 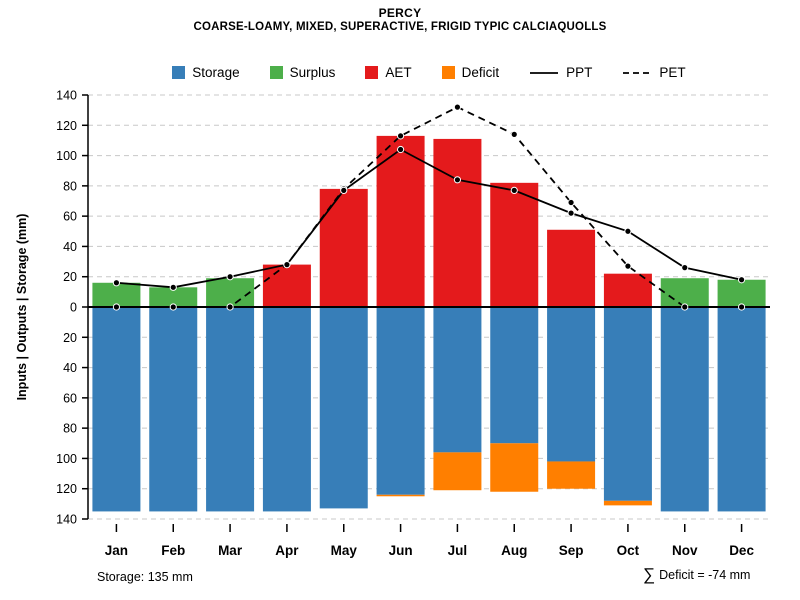 I want to click on legend-item-aet: AET, so click(x=388, y=72).